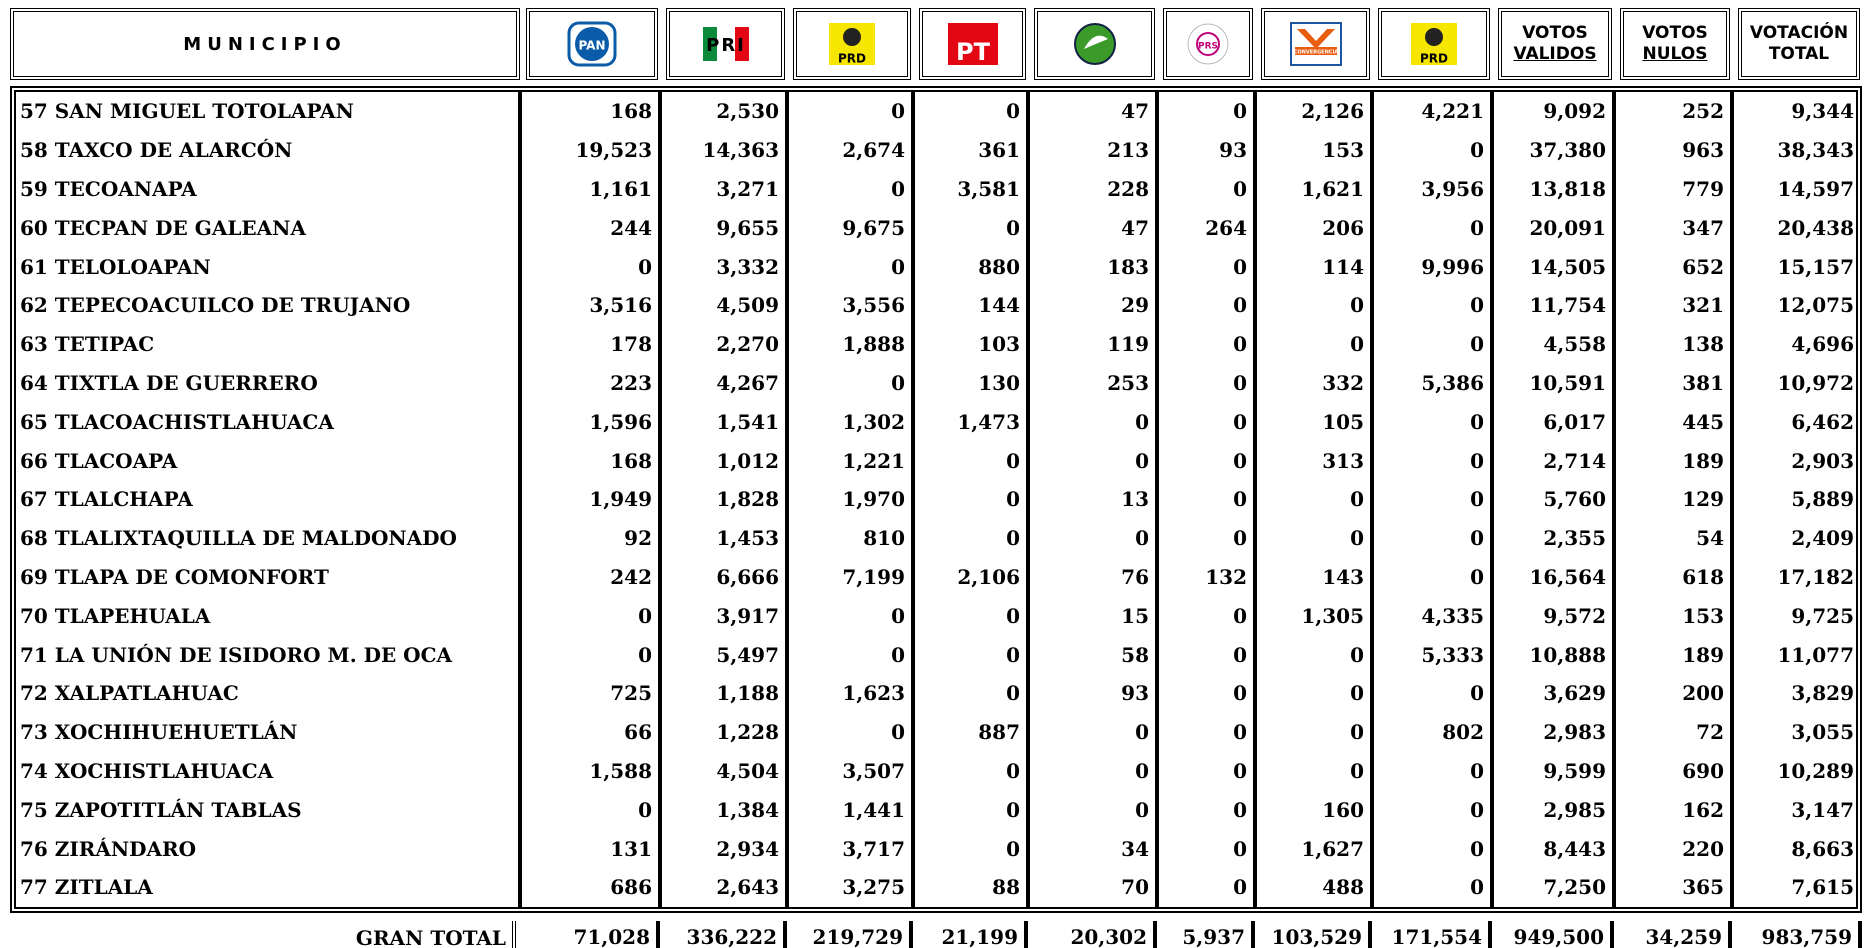 The image size is (1869, 948). I want to click on vote-count: 200, so click(1703, 693).